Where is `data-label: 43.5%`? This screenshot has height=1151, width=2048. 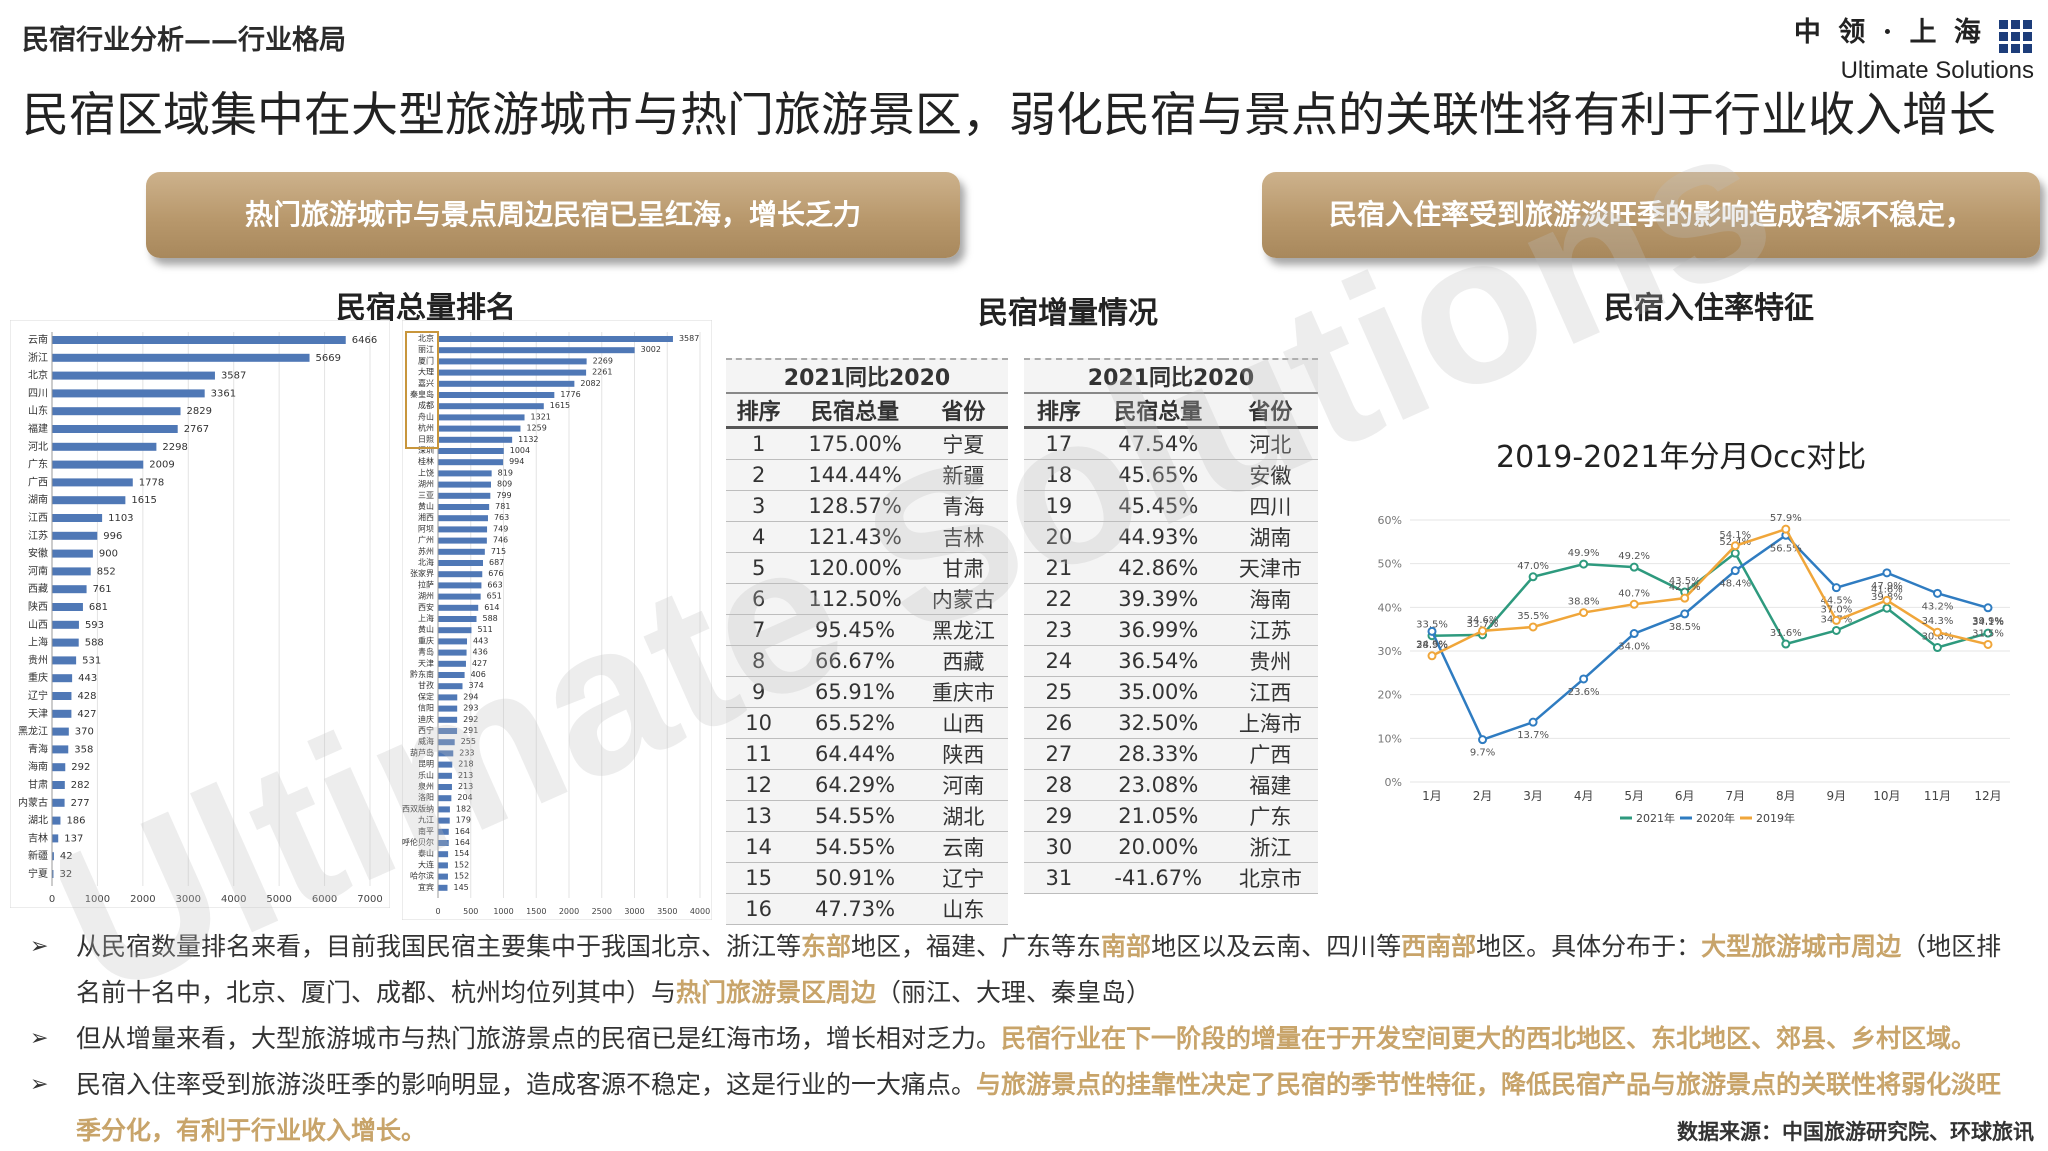 data-label: 43.5% is located at coordinates (1685, 581).